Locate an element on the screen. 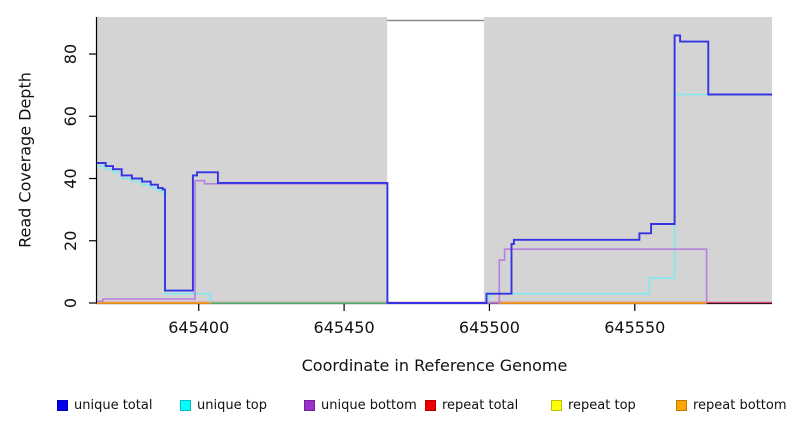 This screenshot has width=792, height=432. legend-item-unique-top: unique top is located at coordinates (223, 405).